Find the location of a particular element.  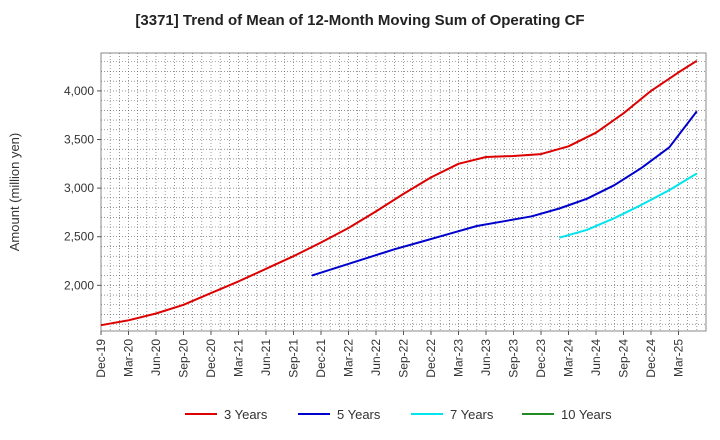

x-tick-label: Dec-19 is located at coordinates (101, 358).